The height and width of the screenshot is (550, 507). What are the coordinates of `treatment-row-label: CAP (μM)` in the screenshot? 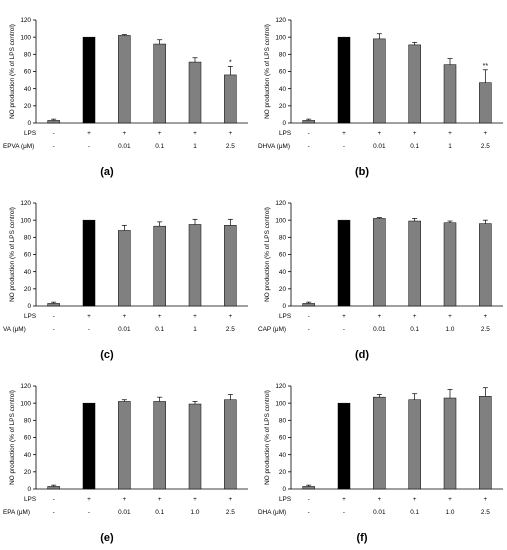 It's located at (272, 329).